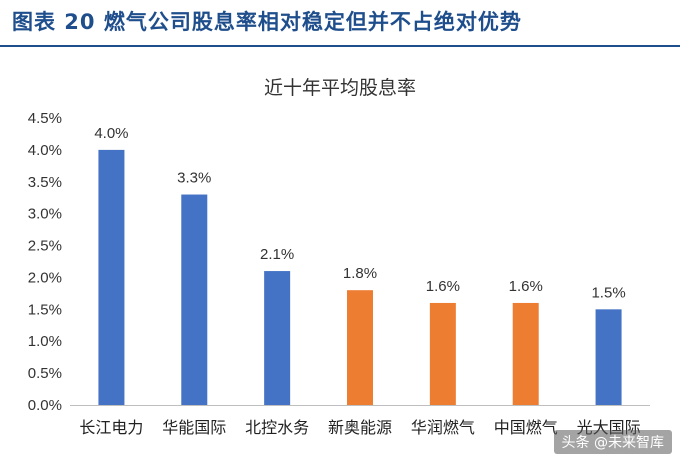 The image size is (680, 460). I want to click on category-label: 华能国际, so click(194, 427).